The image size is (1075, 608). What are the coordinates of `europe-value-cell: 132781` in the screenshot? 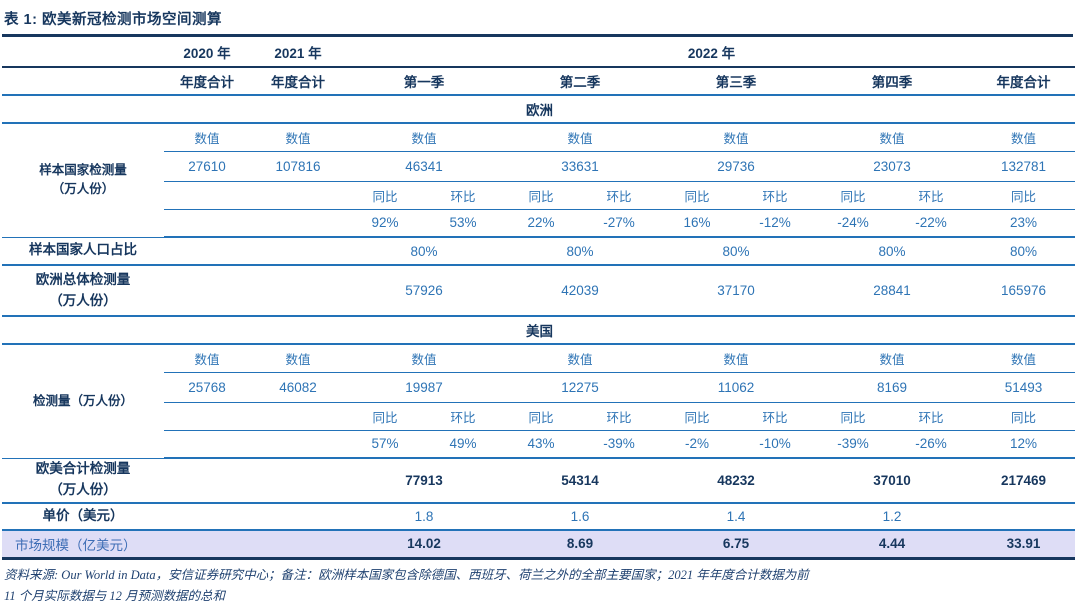 It's located at (1022, 166).